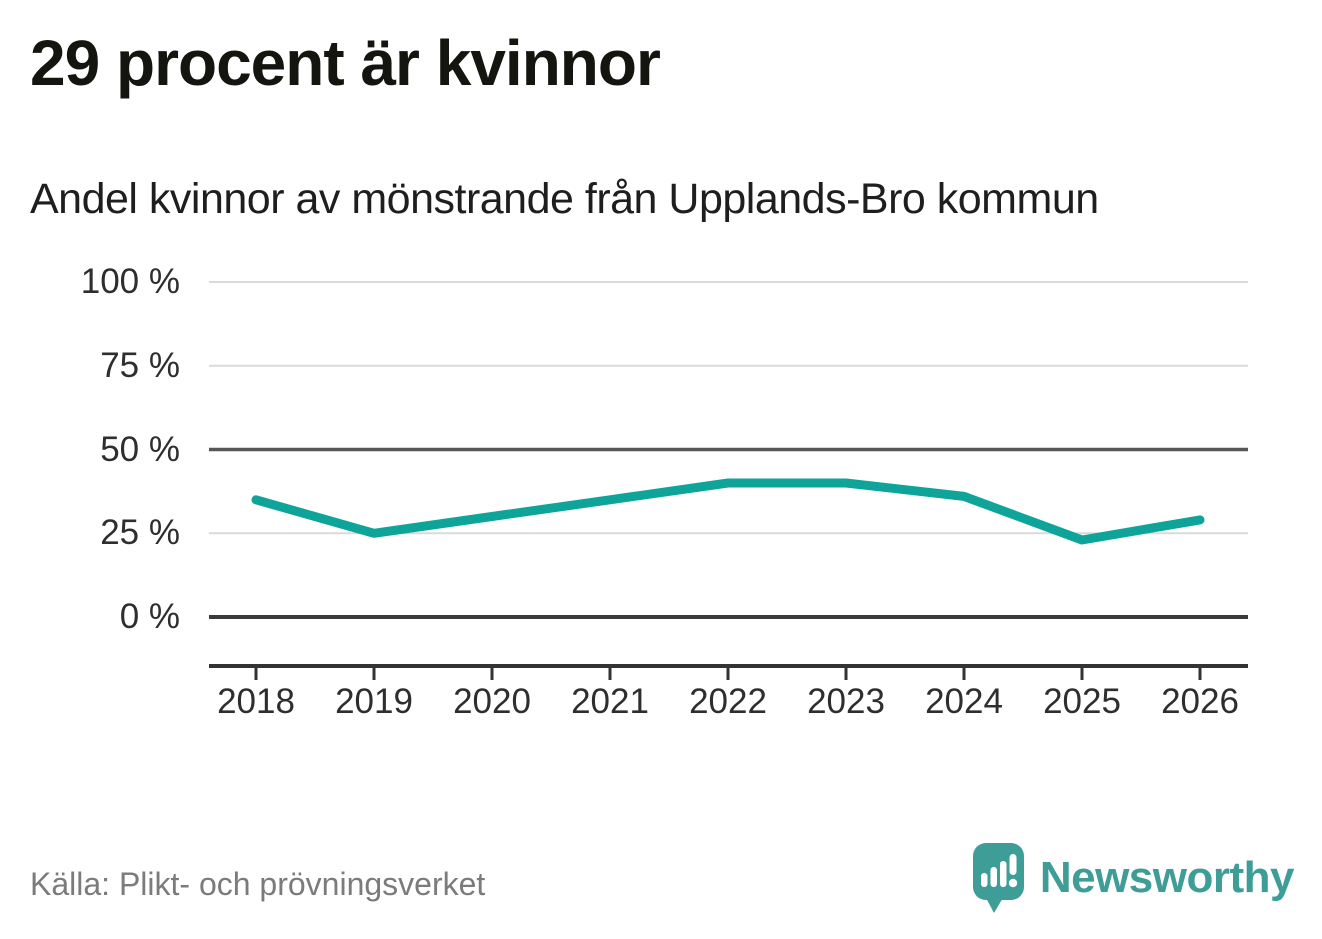 This screenshot has height=939, width=1322. What do you see at coordinates (256, 701) in the screenshot?
I see `x-axis-label: 2018` at bounding box center [256, 701].